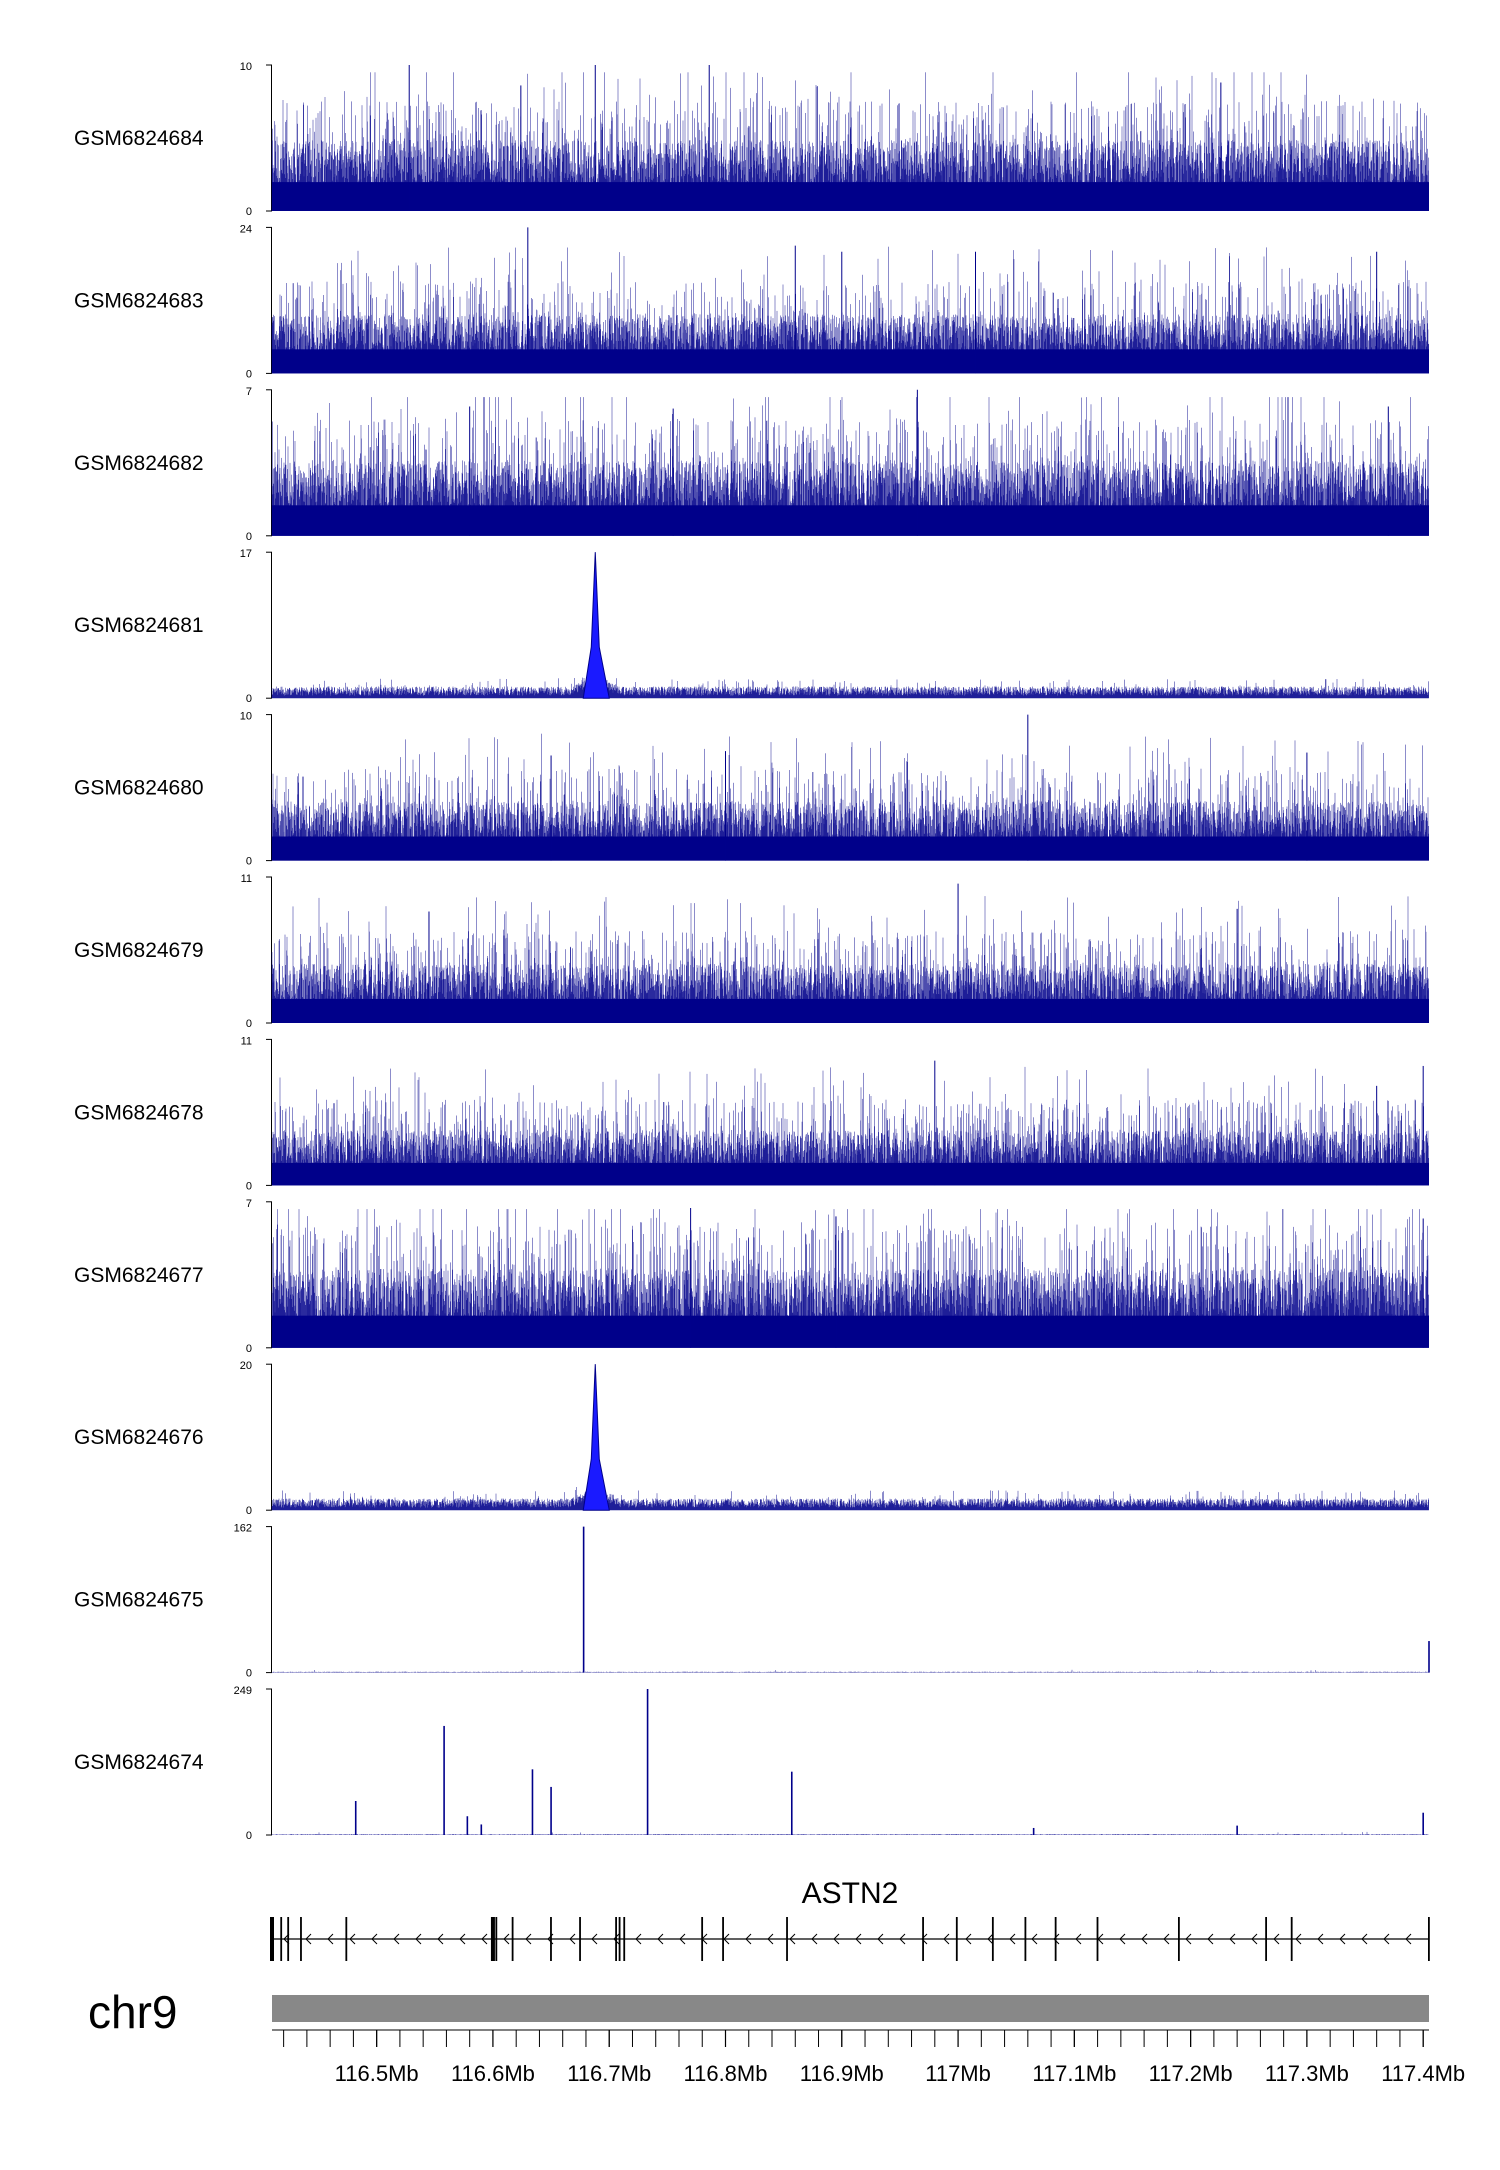 This screenshot has width=1500, height=2170. I want to click on axis-tick-label: 116.7Mb, so click(609, 2073).